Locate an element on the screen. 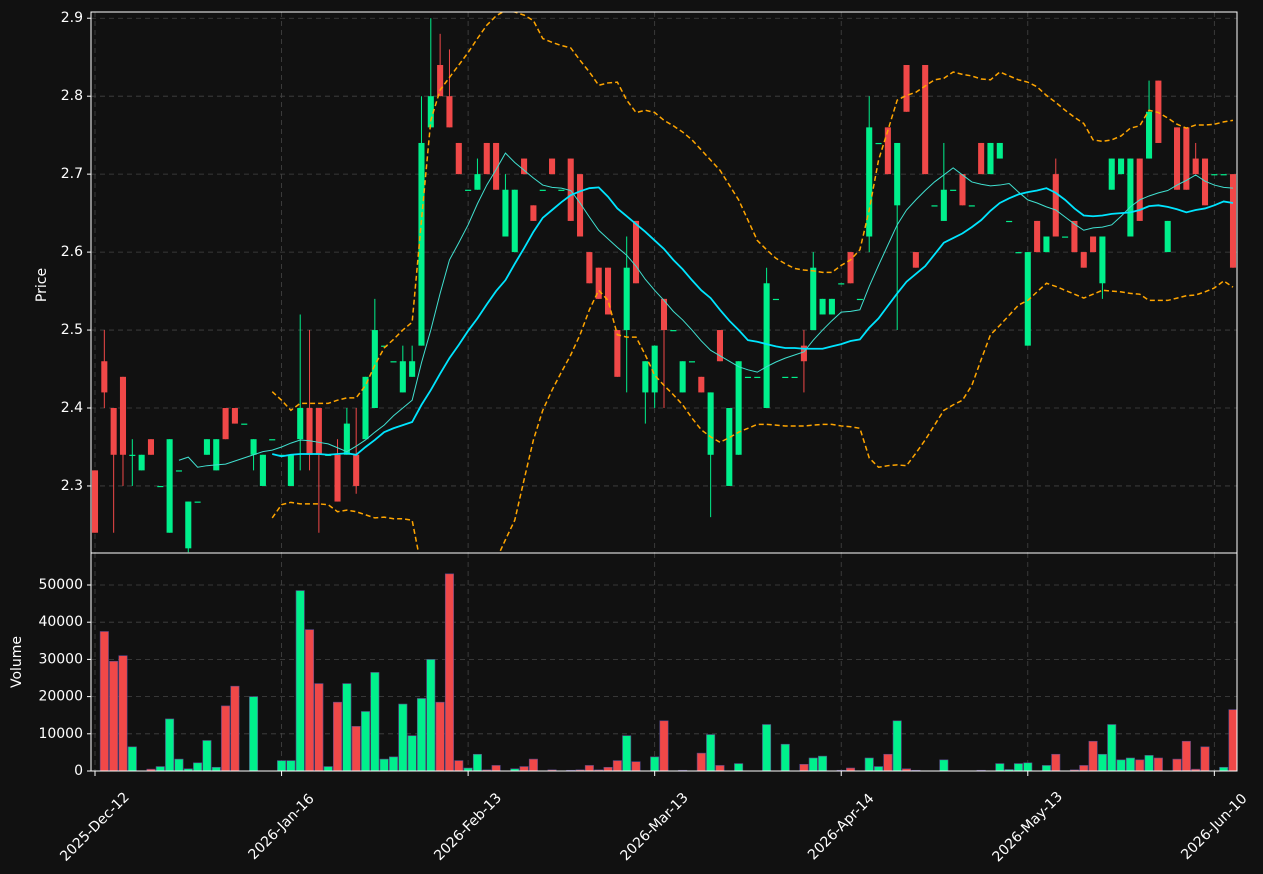  y-tick-label: 2.4 is located at coordinates (72, 408).